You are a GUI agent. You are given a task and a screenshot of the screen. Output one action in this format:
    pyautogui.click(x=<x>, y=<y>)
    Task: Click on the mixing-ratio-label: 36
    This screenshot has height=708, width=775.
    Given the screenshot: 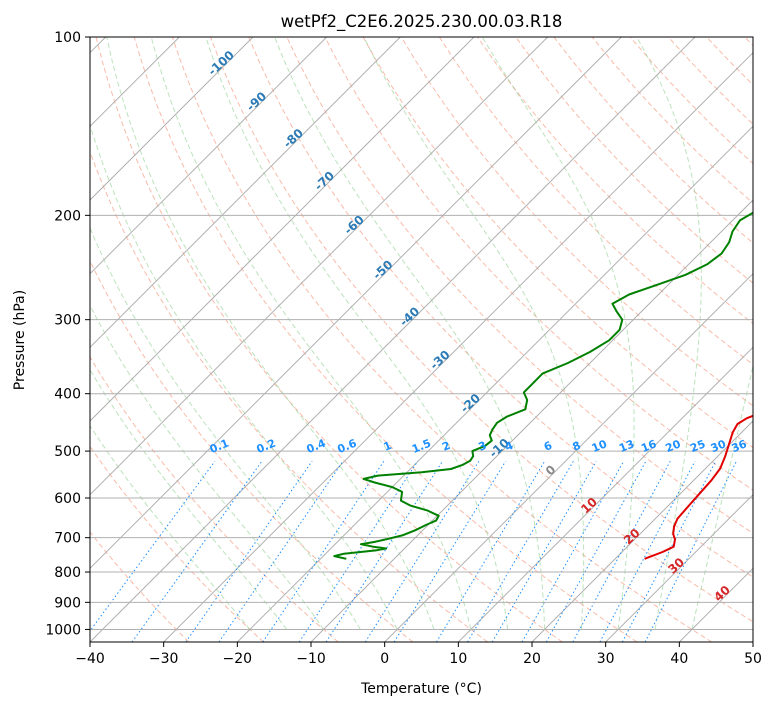 What is the action you would take?
    pyautogui.click(x=739, y=446)
    